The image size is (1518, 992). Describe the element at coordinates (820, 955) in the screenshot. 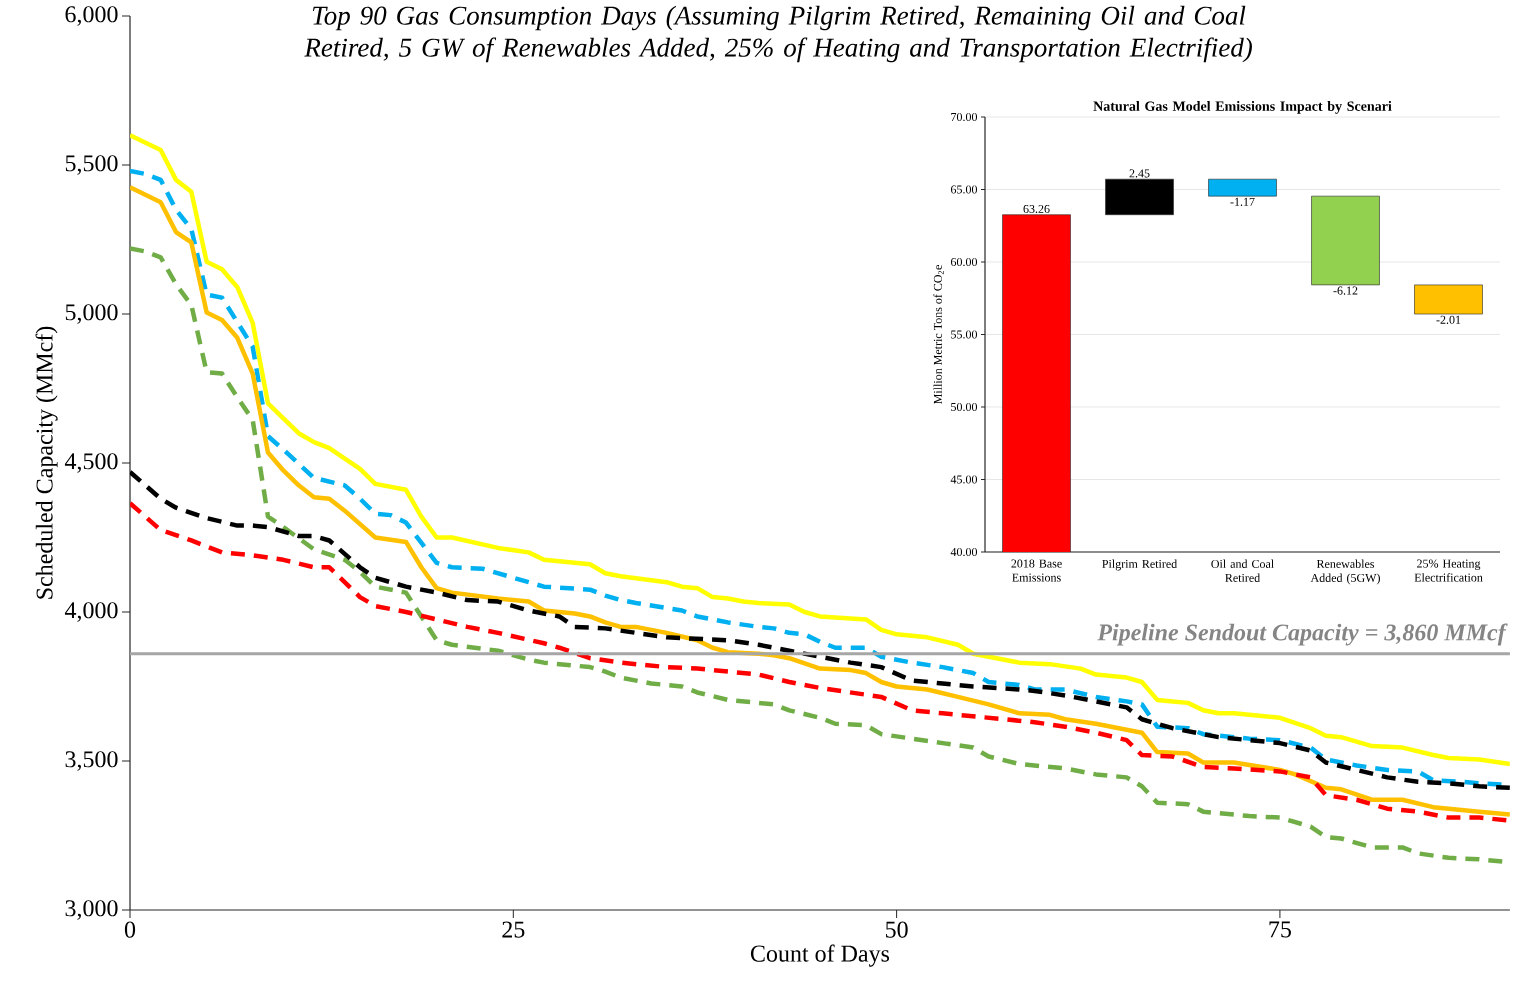

I see `x-axis-title: Count of Days` at that location.